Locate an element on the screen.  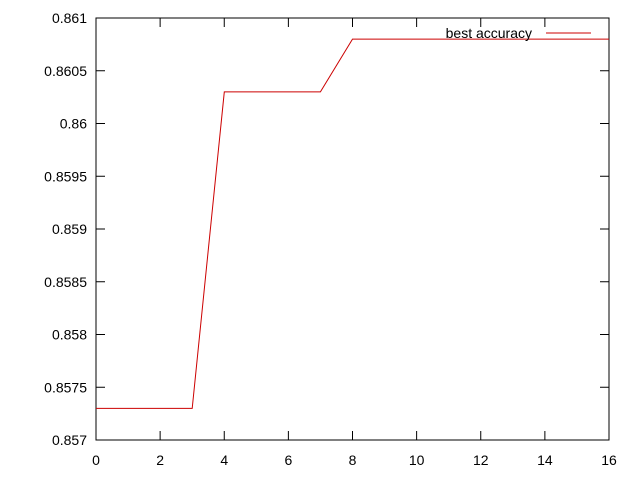
legend: best accuracy is located at coordinates (518, 33).